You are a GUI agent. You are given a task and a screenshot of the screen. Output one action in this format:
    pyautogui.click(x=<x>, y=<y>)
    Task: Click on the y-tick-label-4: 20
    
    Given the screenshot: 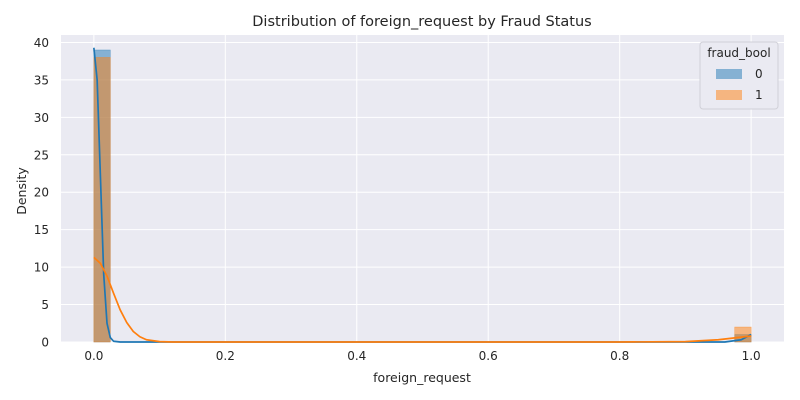 What is the action you would take?
    pyautogui.click(x=41, y=193)
    